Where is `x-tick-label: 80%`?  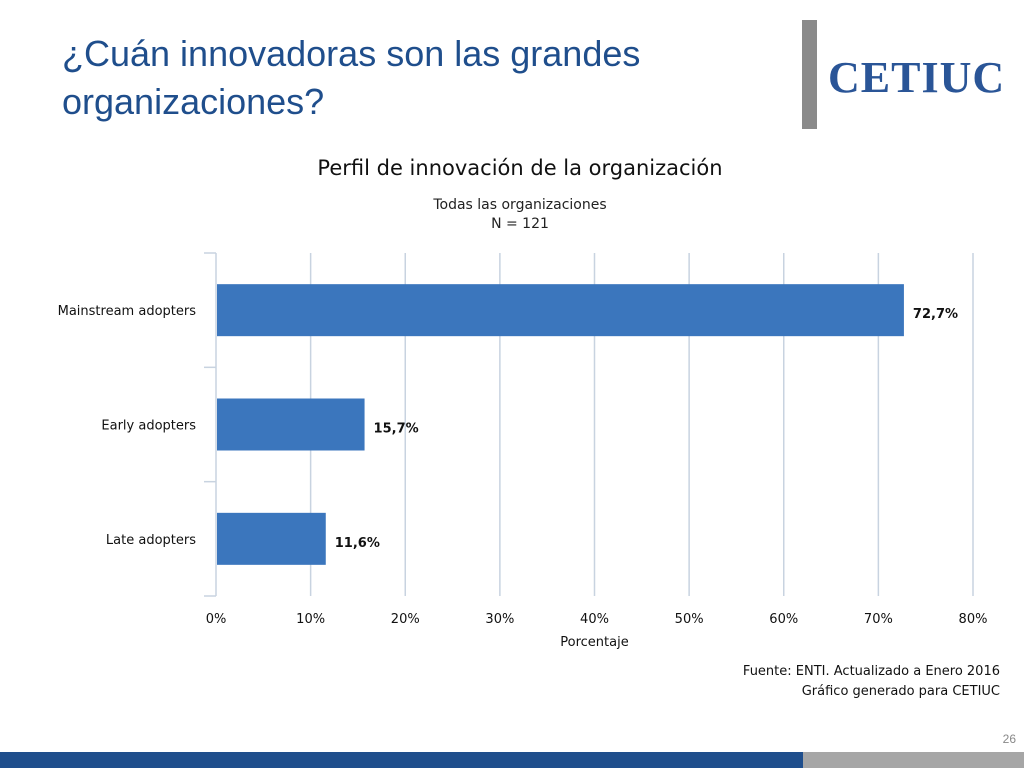
x-tick-label: 80% is located at coordinates (973, 619).